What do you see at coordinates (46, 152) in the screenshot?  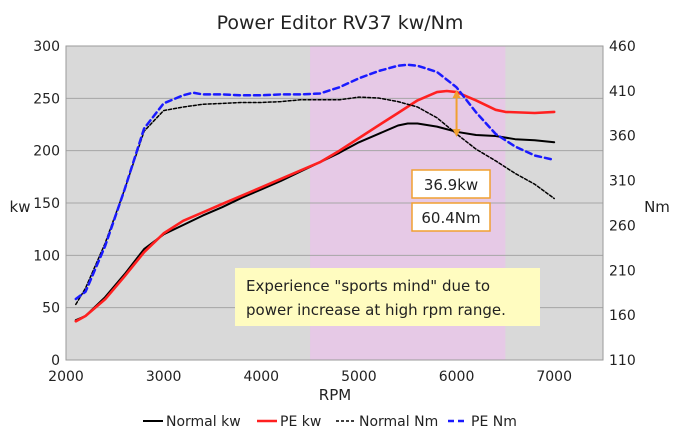 I see `left-tick-200: 200` at bounding box center [46, 152].